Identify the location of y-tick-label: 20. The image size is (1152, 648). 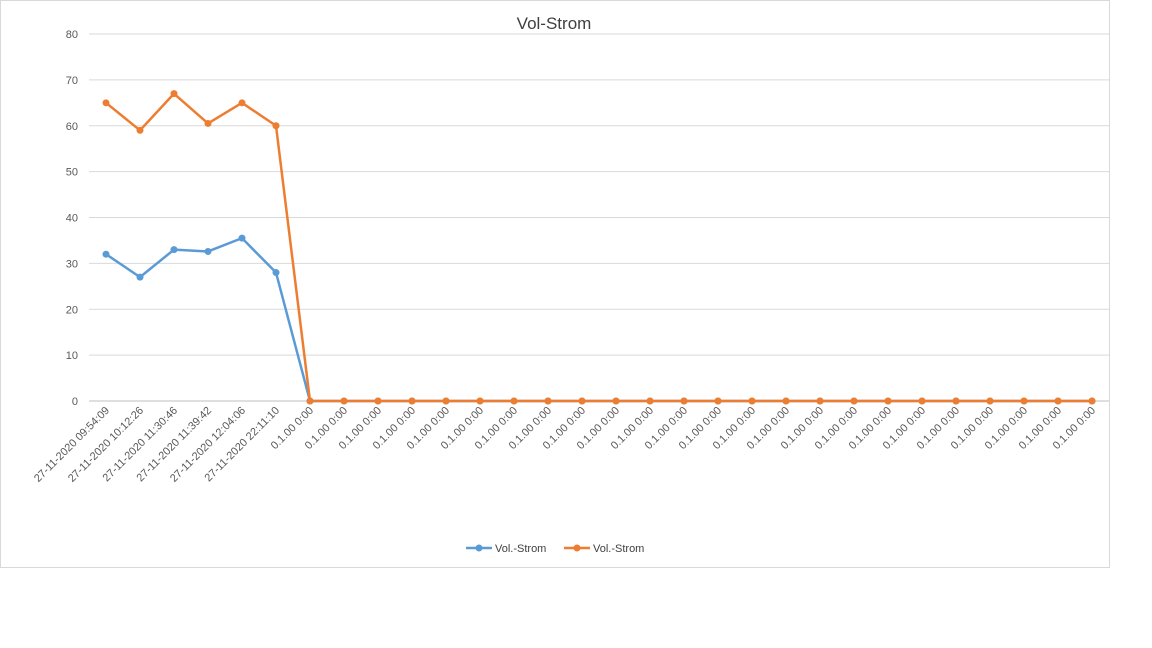
(72, 310).